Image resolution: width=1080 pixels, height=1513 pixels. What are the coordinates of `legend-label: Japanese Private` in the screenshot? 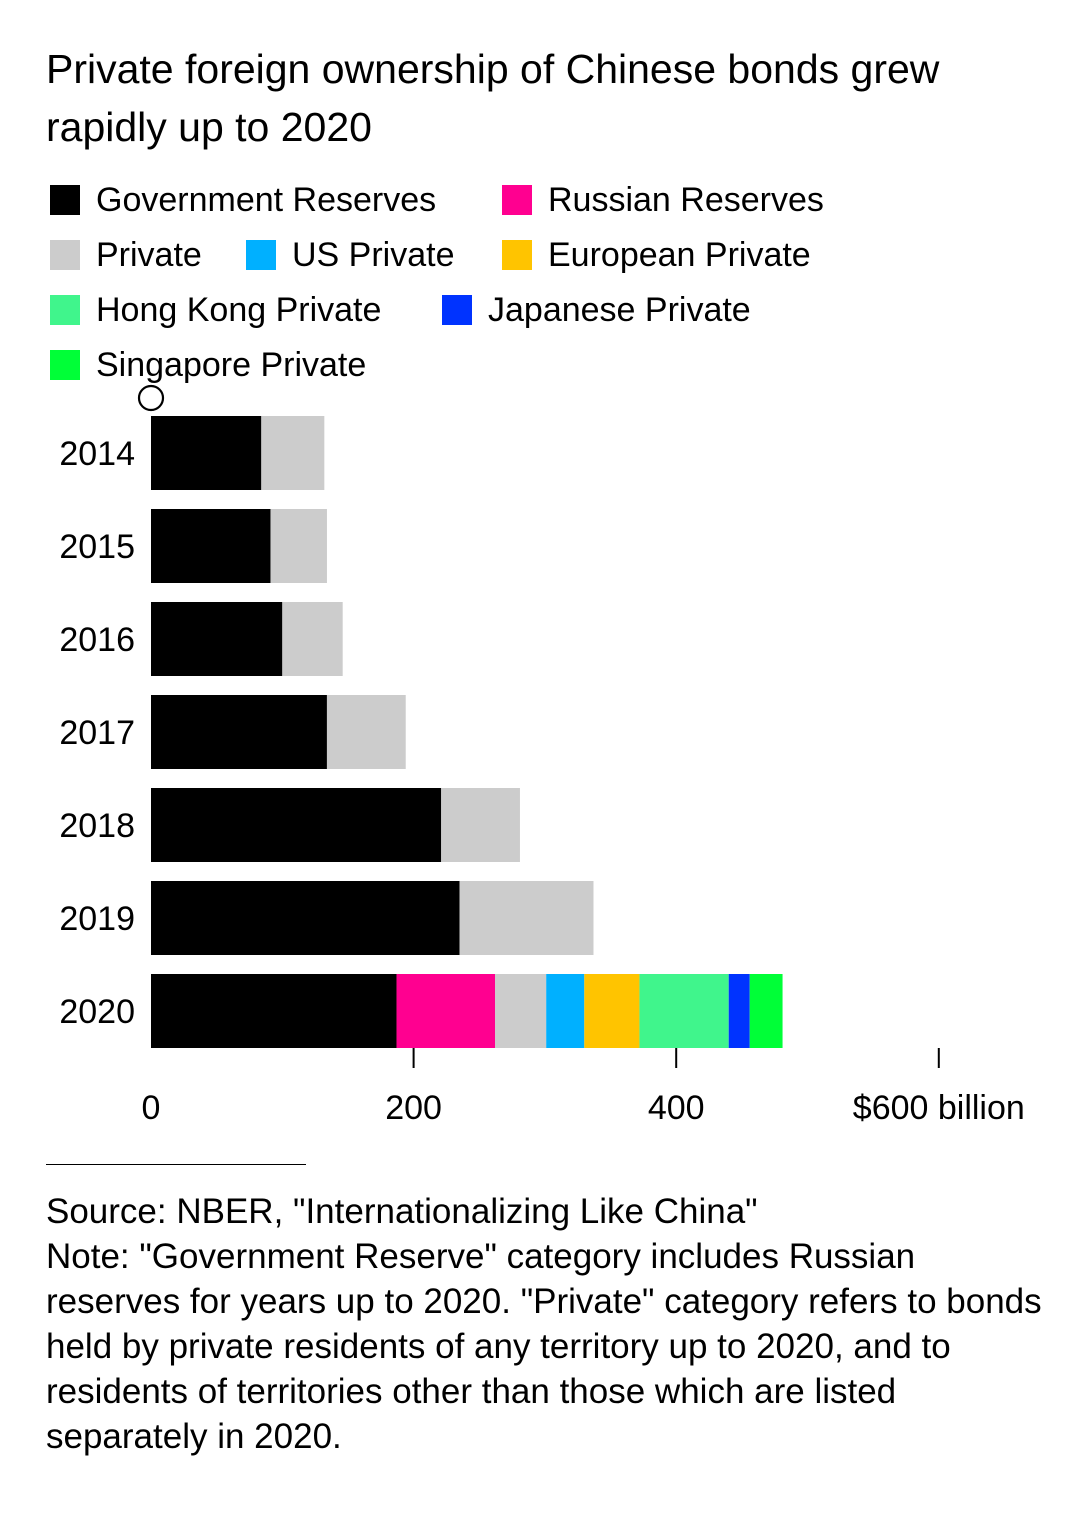 It's located at (619, 309).